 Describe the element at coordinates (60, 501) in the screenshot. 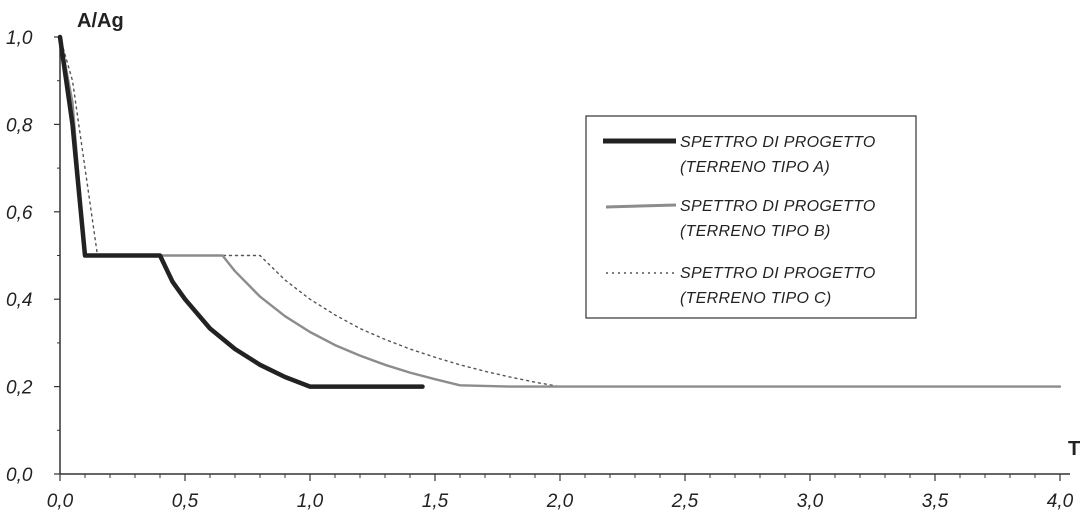

I see `x-tick-label: 0,0` at that location.